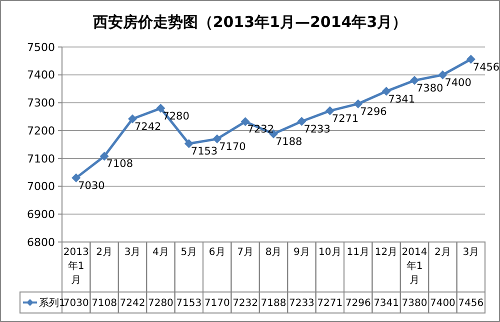 The image size is (500, 322). What do you see at coordinates (443, 303) in the screenshot?
I see `data-label: 7400` at bounding box center [443, 303].